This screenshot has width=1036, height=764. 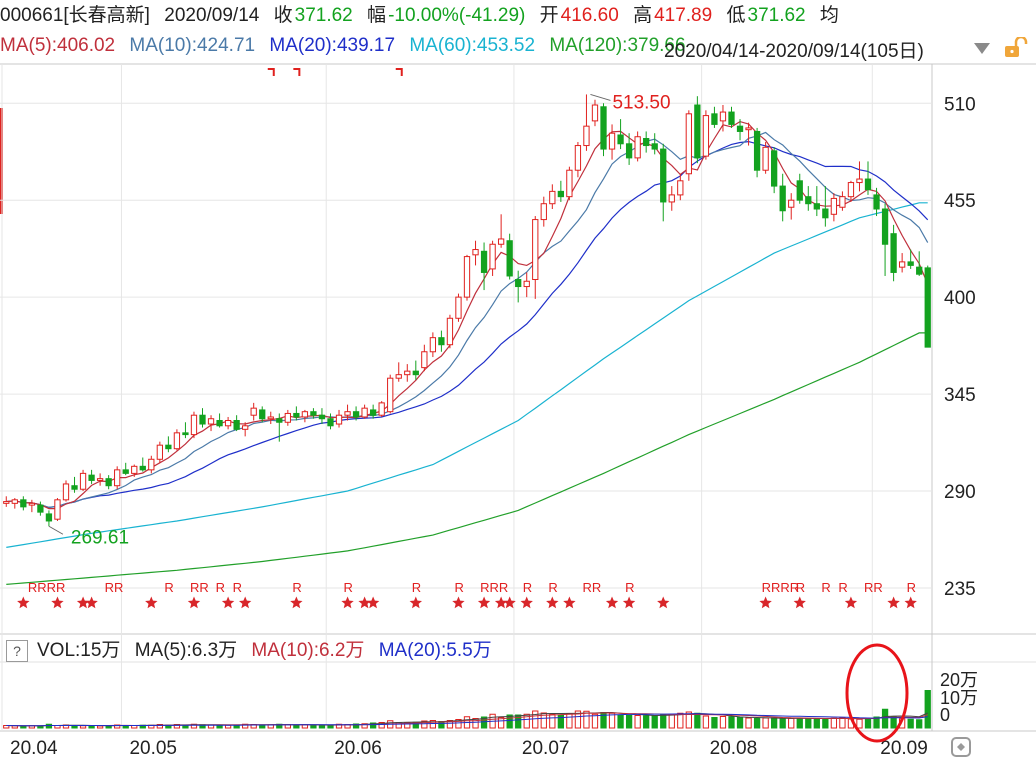 I want to click on price-tick-label: 455, so click(x=960, y=201).